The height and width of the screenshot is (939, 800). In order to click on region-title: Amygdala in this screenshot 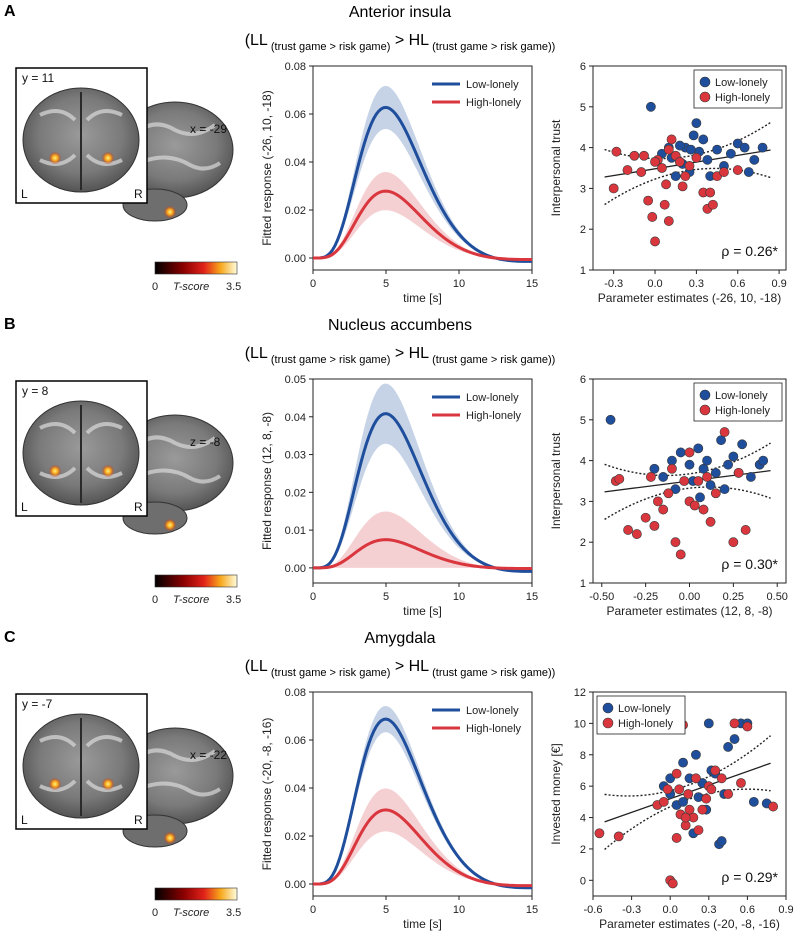, I will do `click(399, 638)`.